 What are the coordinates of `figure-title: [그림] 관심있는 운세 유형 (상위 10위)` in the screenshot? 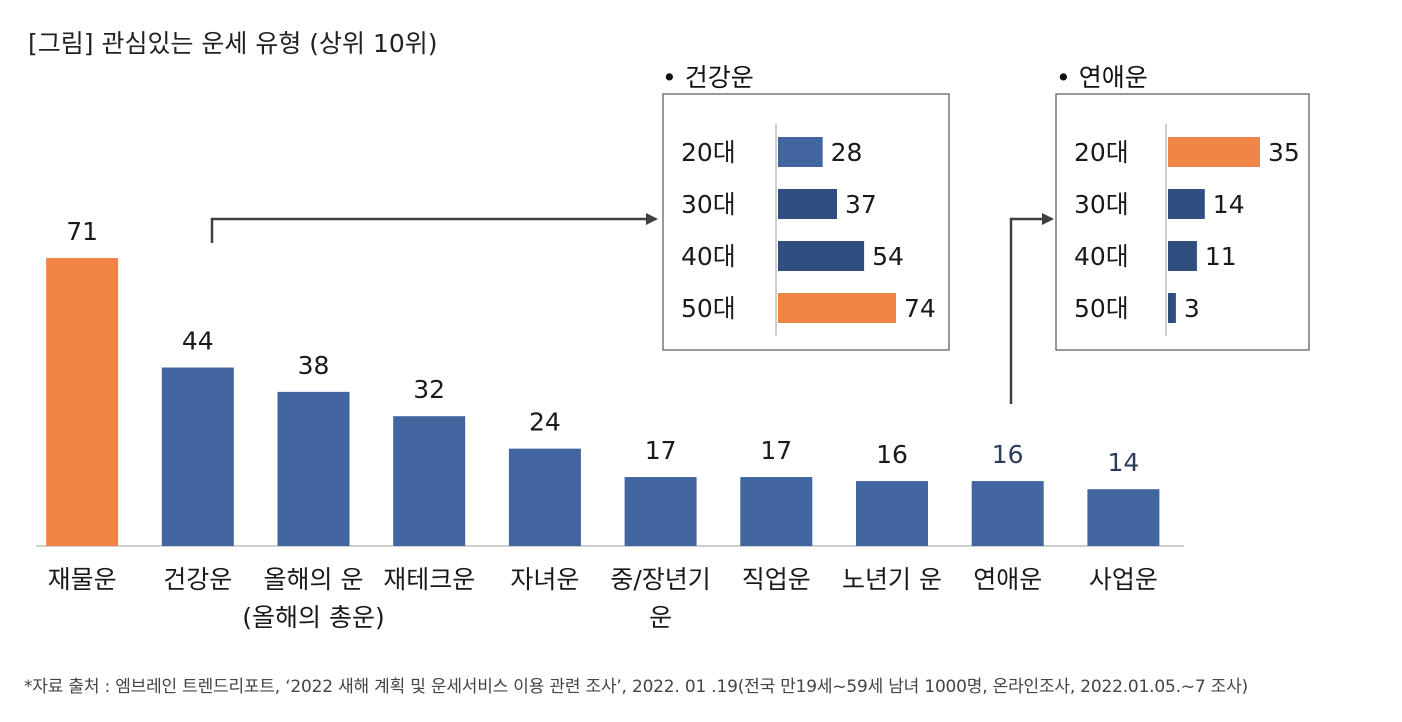 It's located at (233, 43).